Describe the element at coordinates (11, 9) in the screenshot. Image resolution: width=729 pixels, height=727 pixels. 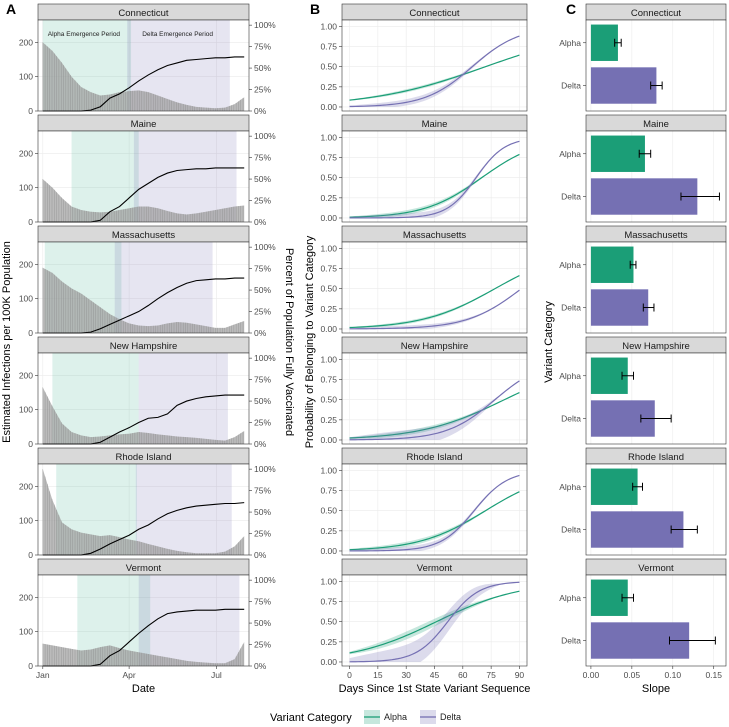
I see `panel-letter-a: A` at that location.